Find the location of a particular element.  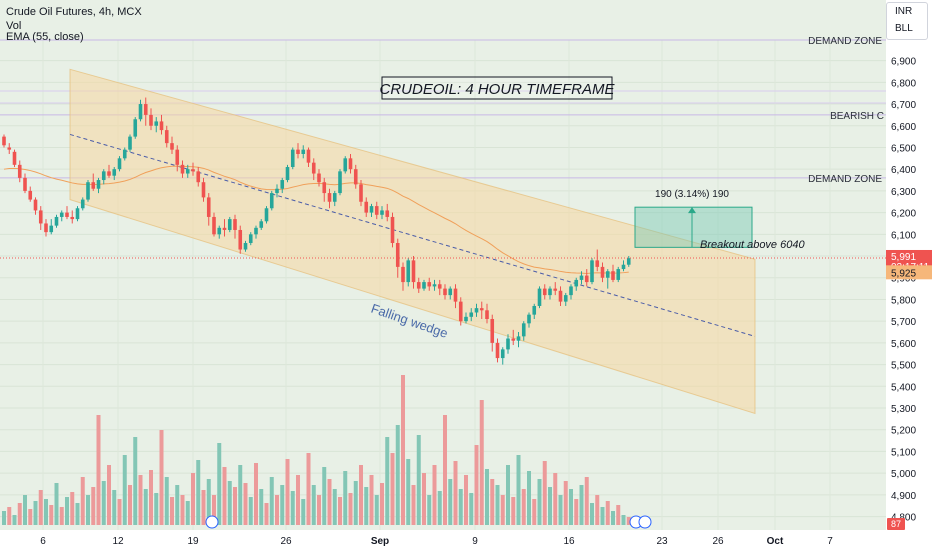

volume-indicator-label: Vol is located at coordinates (14, 26).